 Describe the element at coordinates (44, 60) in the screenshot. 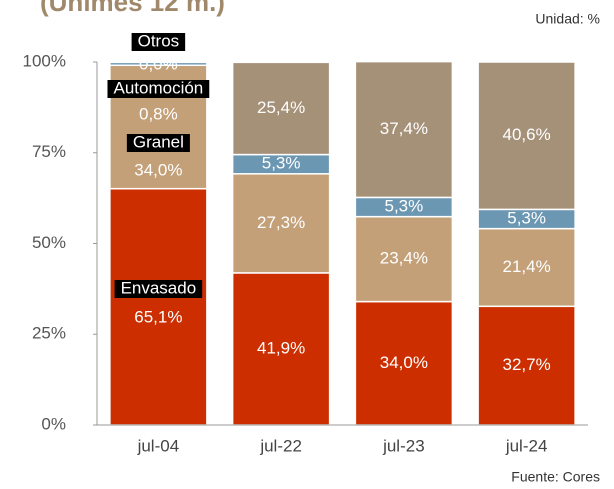

I see `y-tick-label: 100%` at that location.